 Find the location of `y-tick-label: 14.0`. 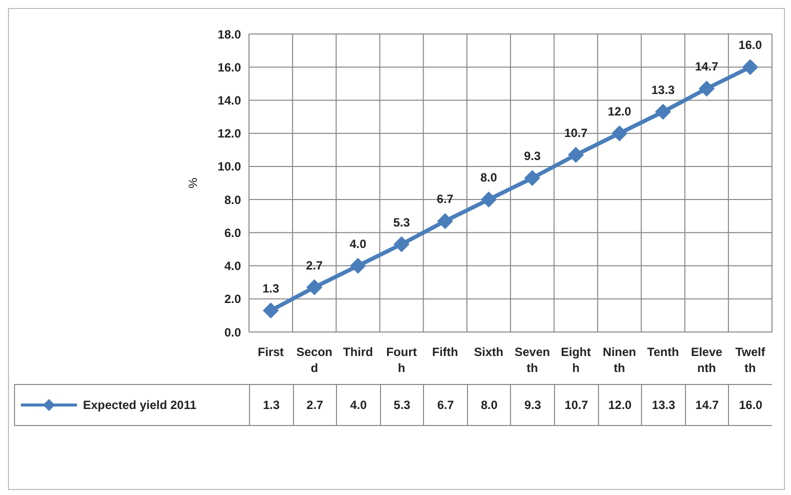

y-tick-label: 14.0 is located at coordinates (230, 100).